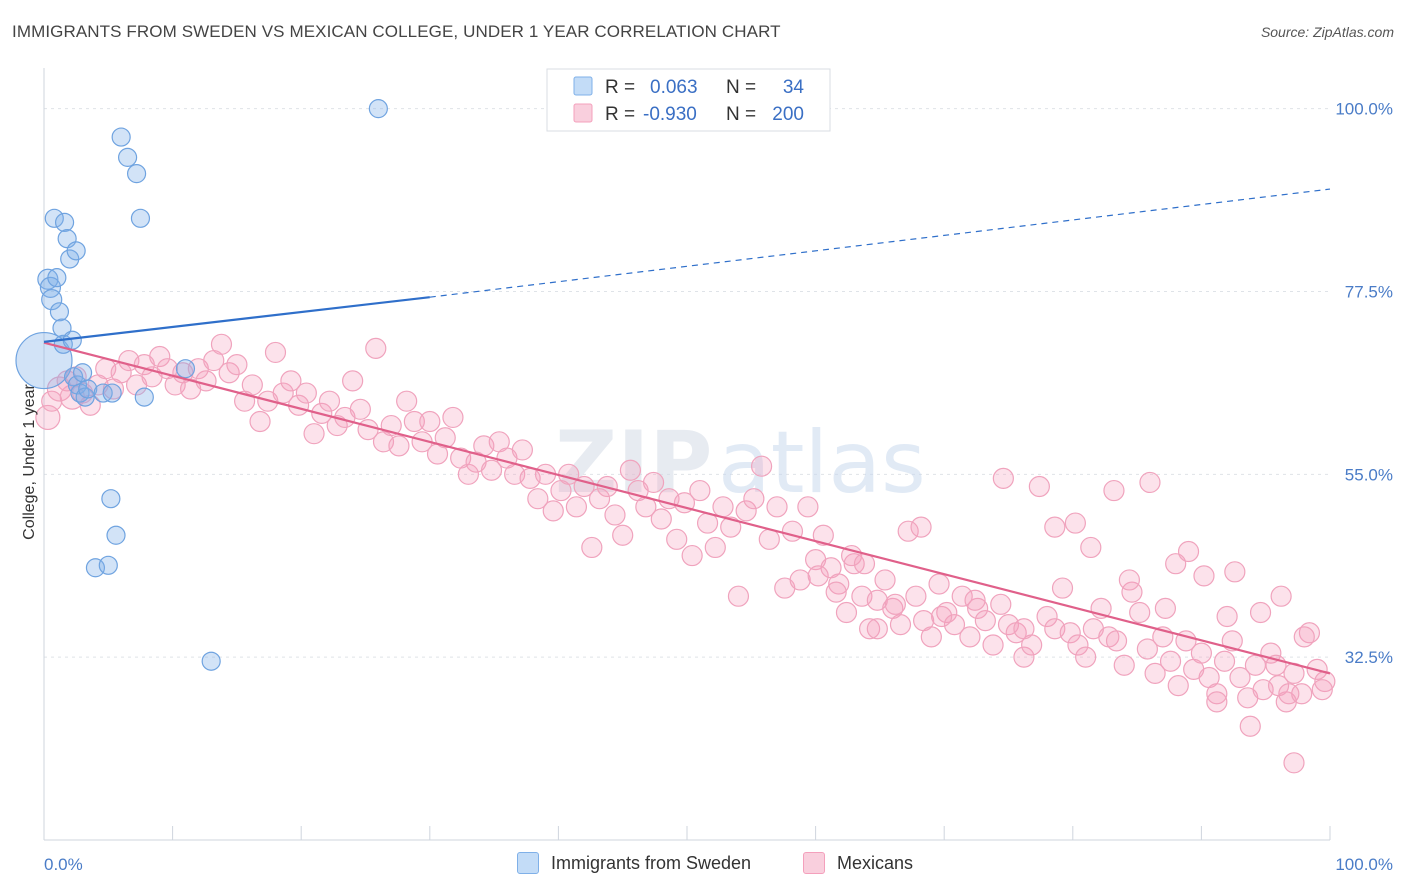 The height and width of the screenshot is (892, 1406). What do you see at coordinates (1369, 474) in the screenshot?
I see `y-tick-label: 55.0%` at bounding box center [1369, 474].